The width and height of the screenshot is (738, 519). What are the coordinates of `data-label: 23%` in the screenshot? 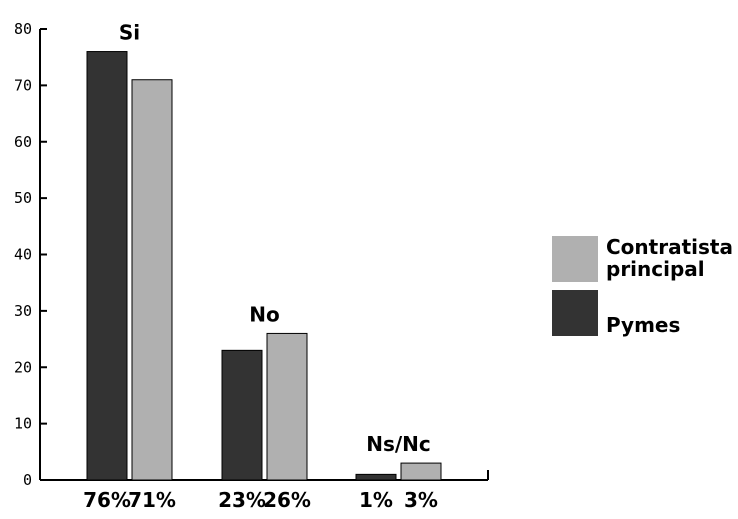 It's located at (242, 500).